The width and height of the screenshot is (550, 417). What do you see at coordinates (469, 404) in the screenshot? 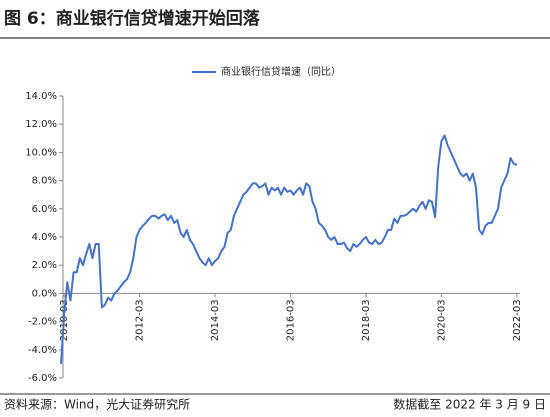
I see `note: 数据截至 2022 年 3 月 9 日` at bounding box center [469, 404].